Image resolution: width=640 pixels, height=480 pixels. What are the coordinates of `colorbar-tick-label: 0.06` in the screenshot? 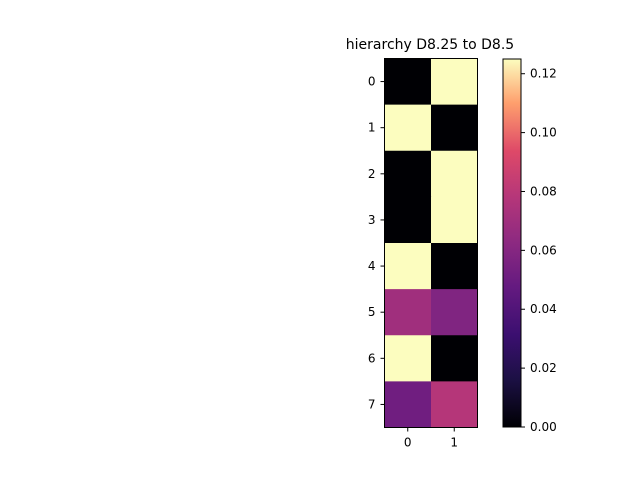 It's located at (543, 250).